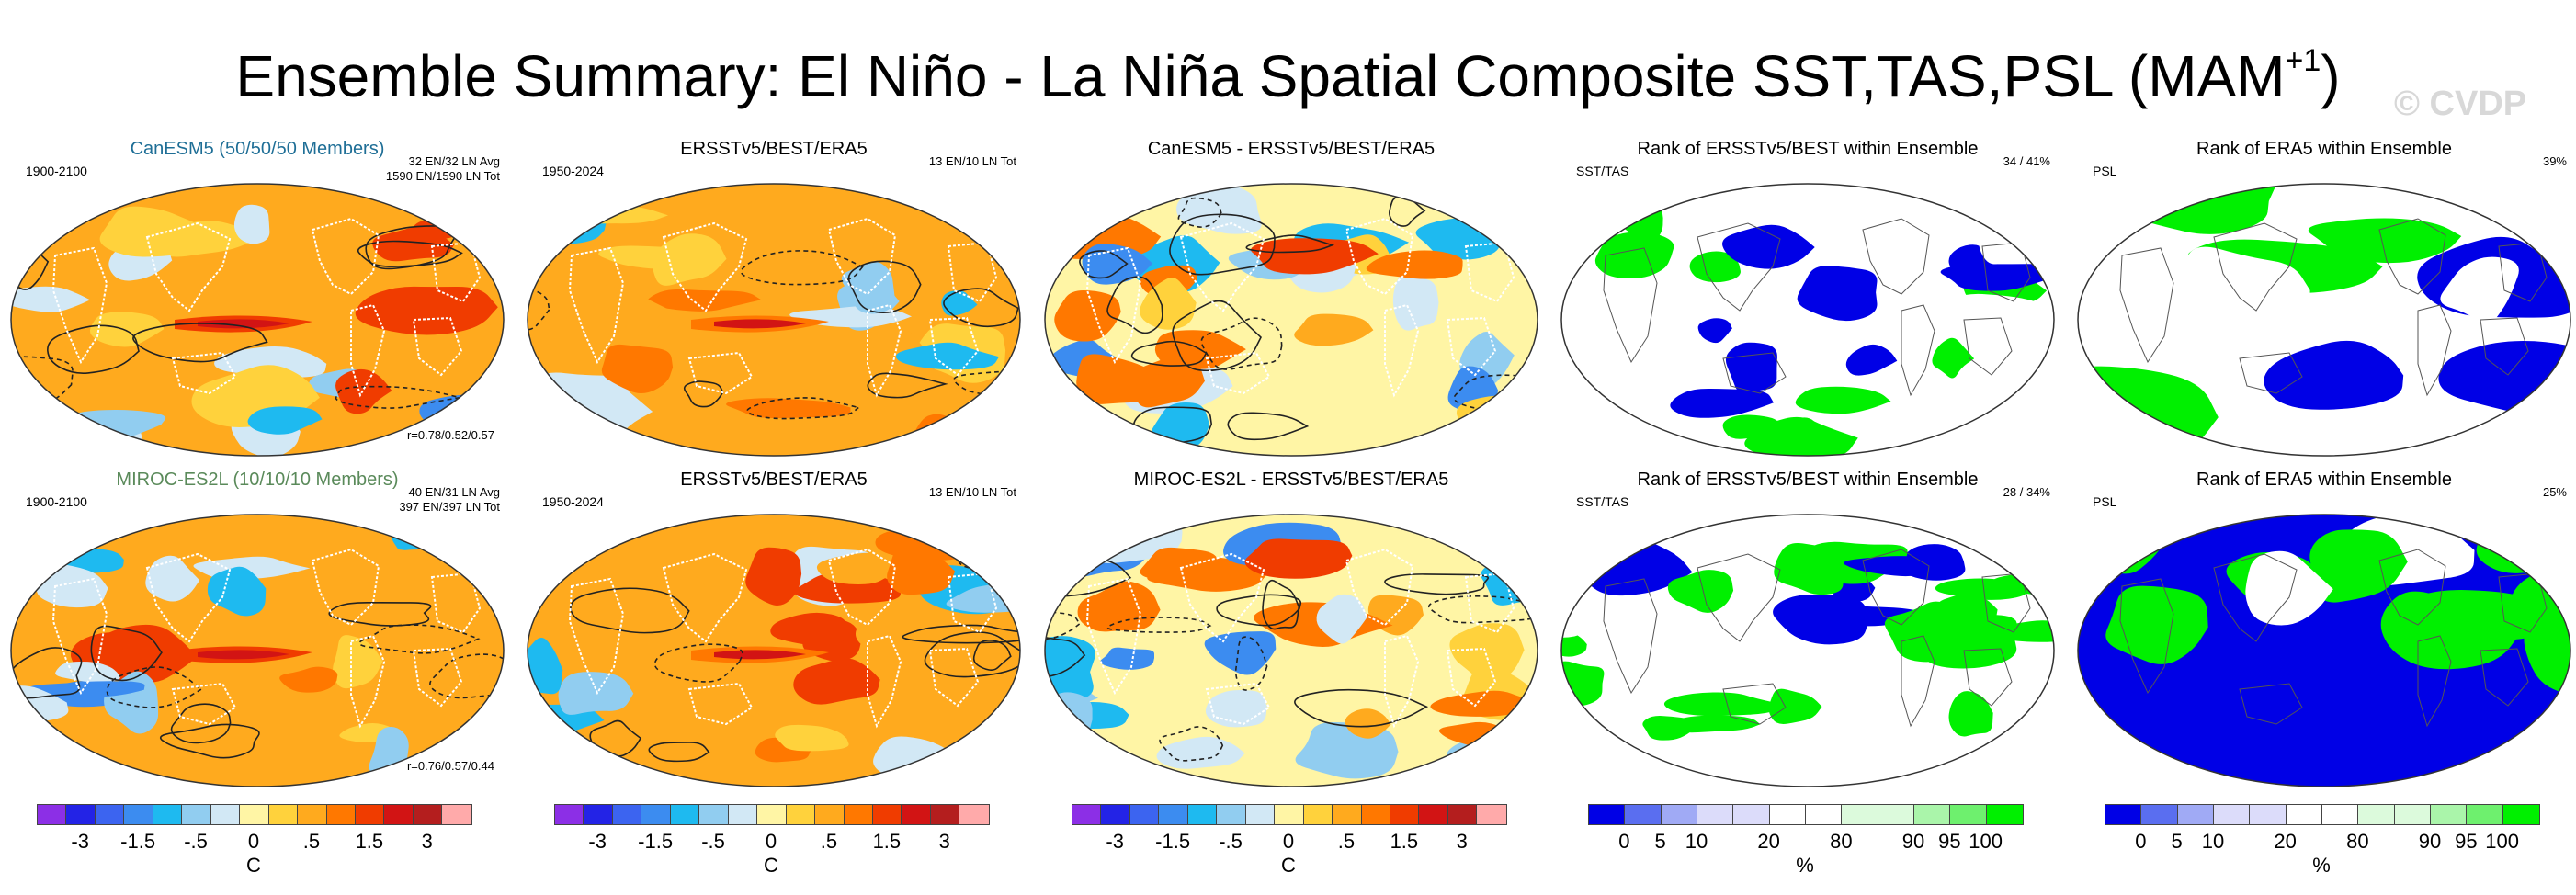 This screenshot has height=895, width=2576. What do you see at coordinates (427, 842) in the screenshot?
I see `colorbar-tick-label: 3` at bounding box center [427, 842].